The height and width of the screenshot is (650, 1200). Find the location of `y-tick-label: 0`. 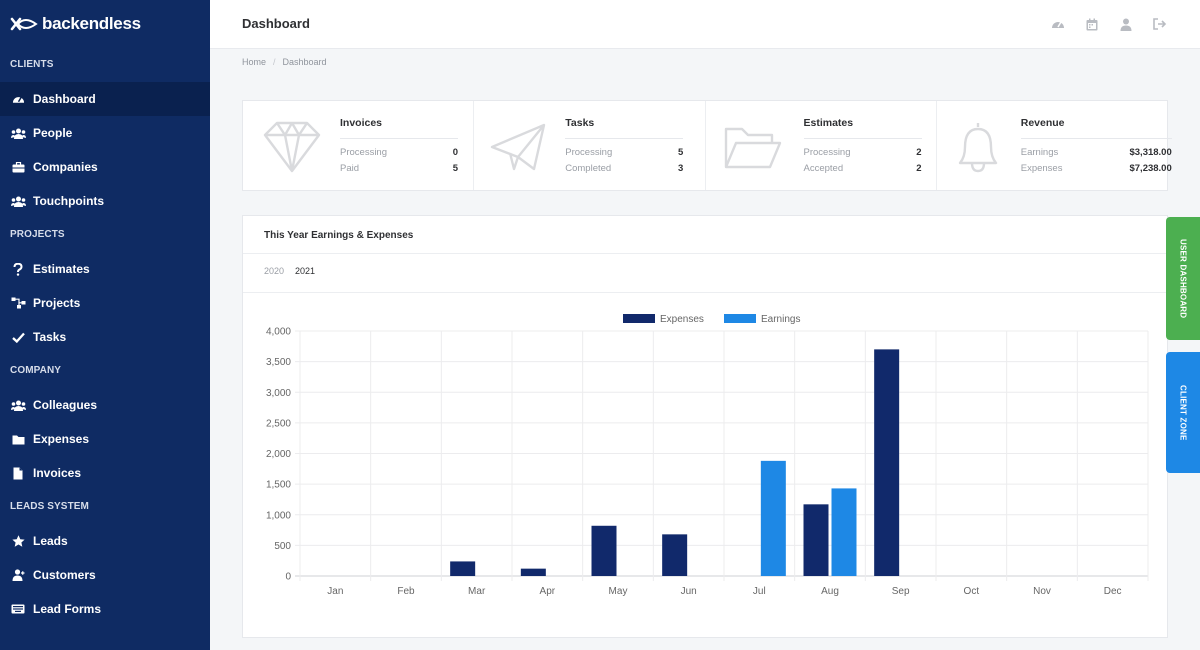

y-tick-label: 0 is located at coordinates (288, 577).